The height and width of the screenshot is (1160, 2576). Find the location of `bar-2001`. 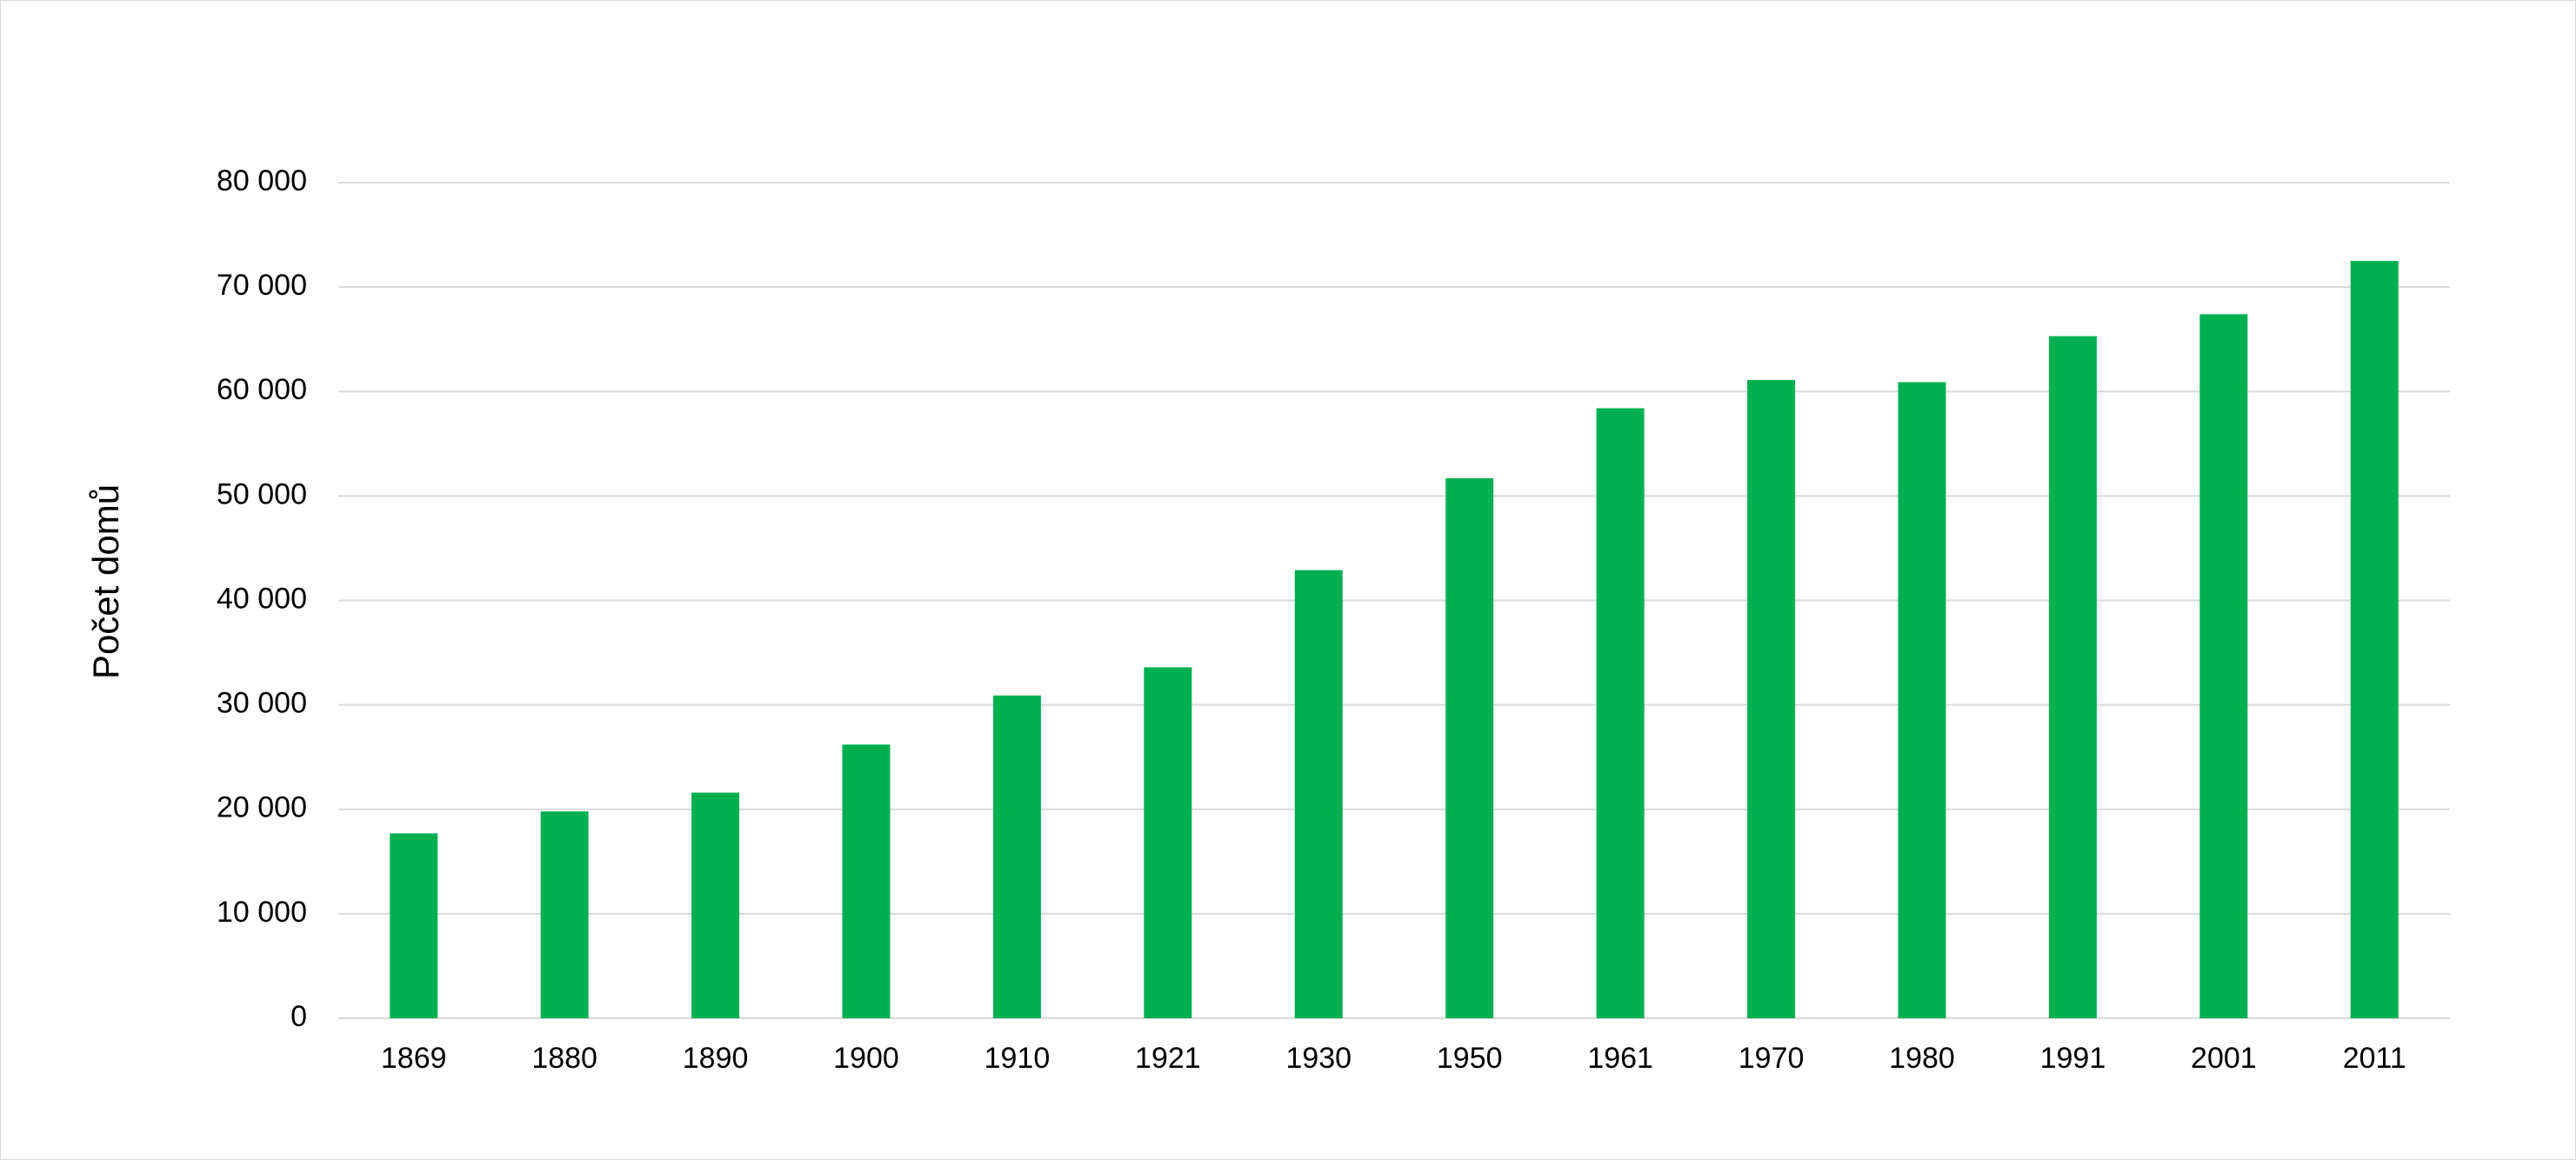

bar-2001 is located at coordinates (2223, 666).